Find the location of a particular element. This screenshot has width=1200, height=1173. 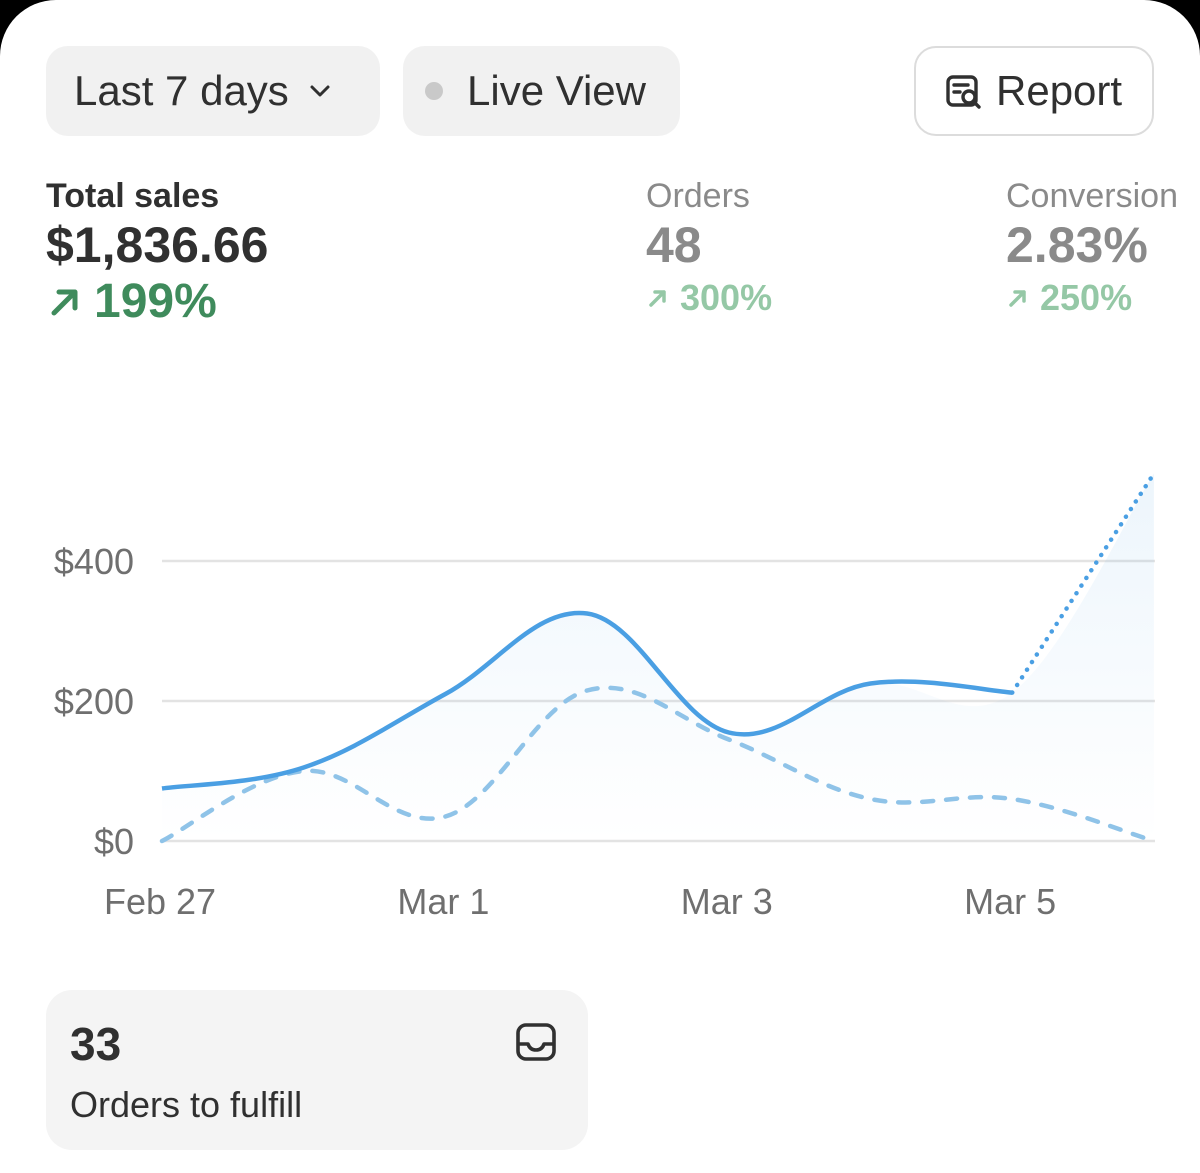

live-view-label: Live View is located at coordinates (556, 90).